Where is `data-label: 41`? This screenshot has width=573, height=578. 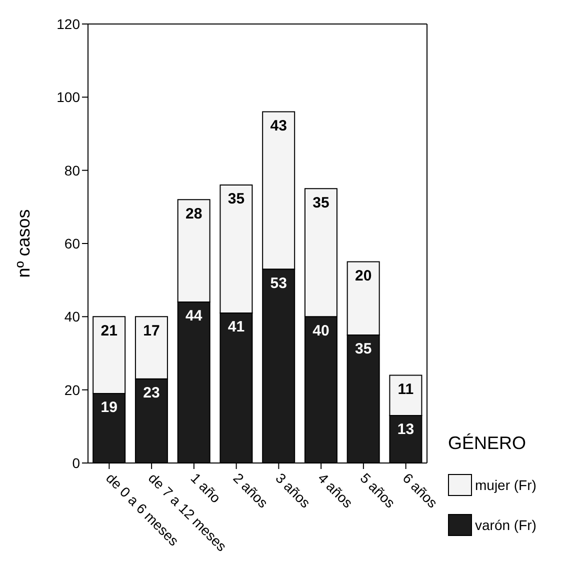 data-label: 41 is located at coordinates (236, 327).